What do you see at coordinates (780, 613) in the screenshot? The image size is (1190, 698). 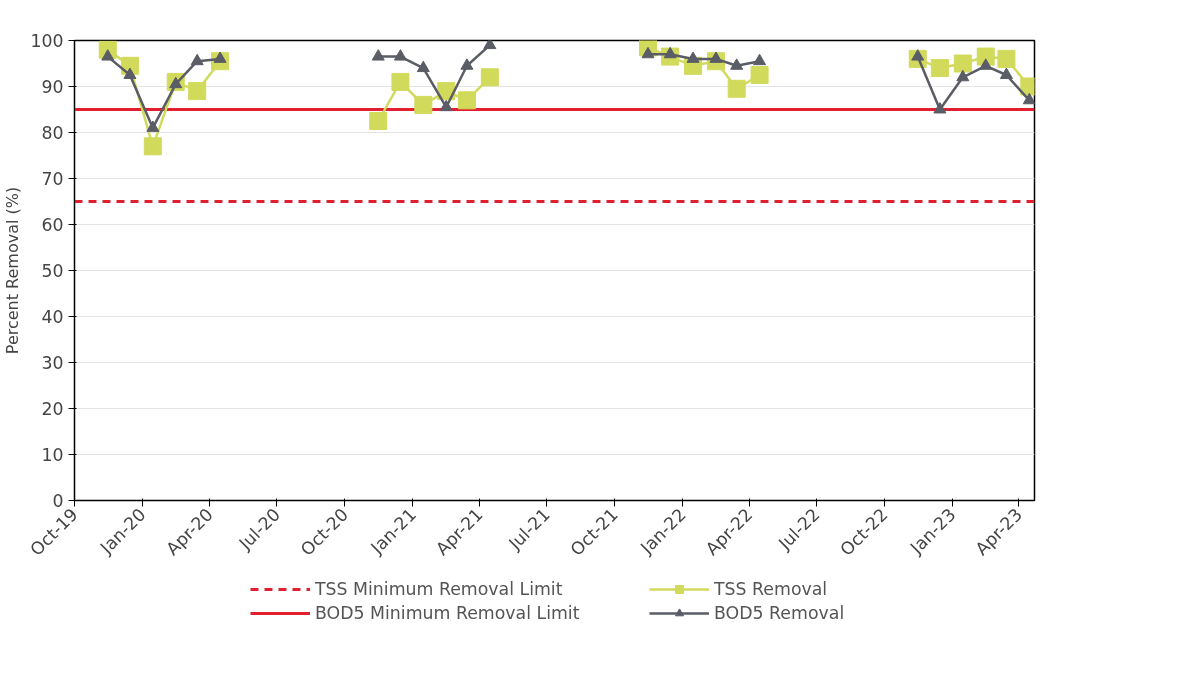 I see `legend-label: BOD5 Removal` at bounding box center [780, 613].